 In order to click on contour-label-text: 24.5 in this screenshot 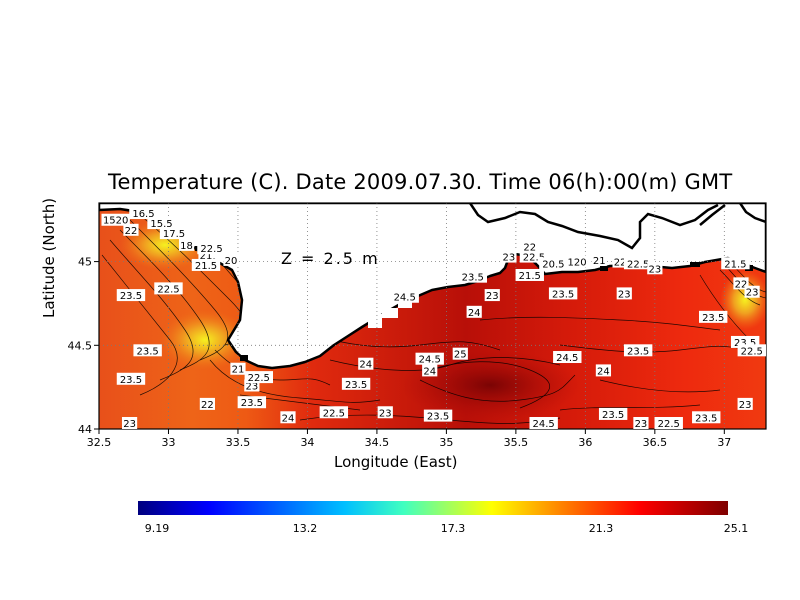, I will do `click(430, 360)`.